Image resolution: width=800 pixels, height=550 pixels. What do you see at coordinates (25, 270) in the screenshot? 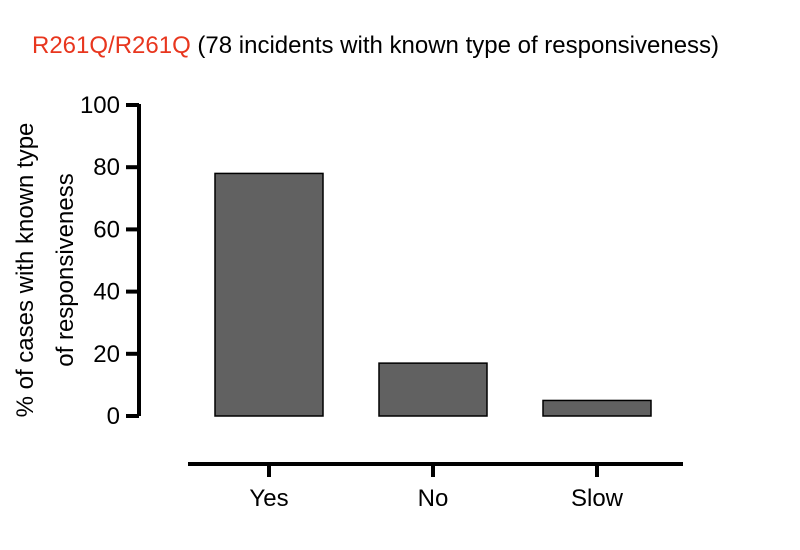
I see `y-axis-label-line1: % of cases with known type` at bounding box center [25, 270].